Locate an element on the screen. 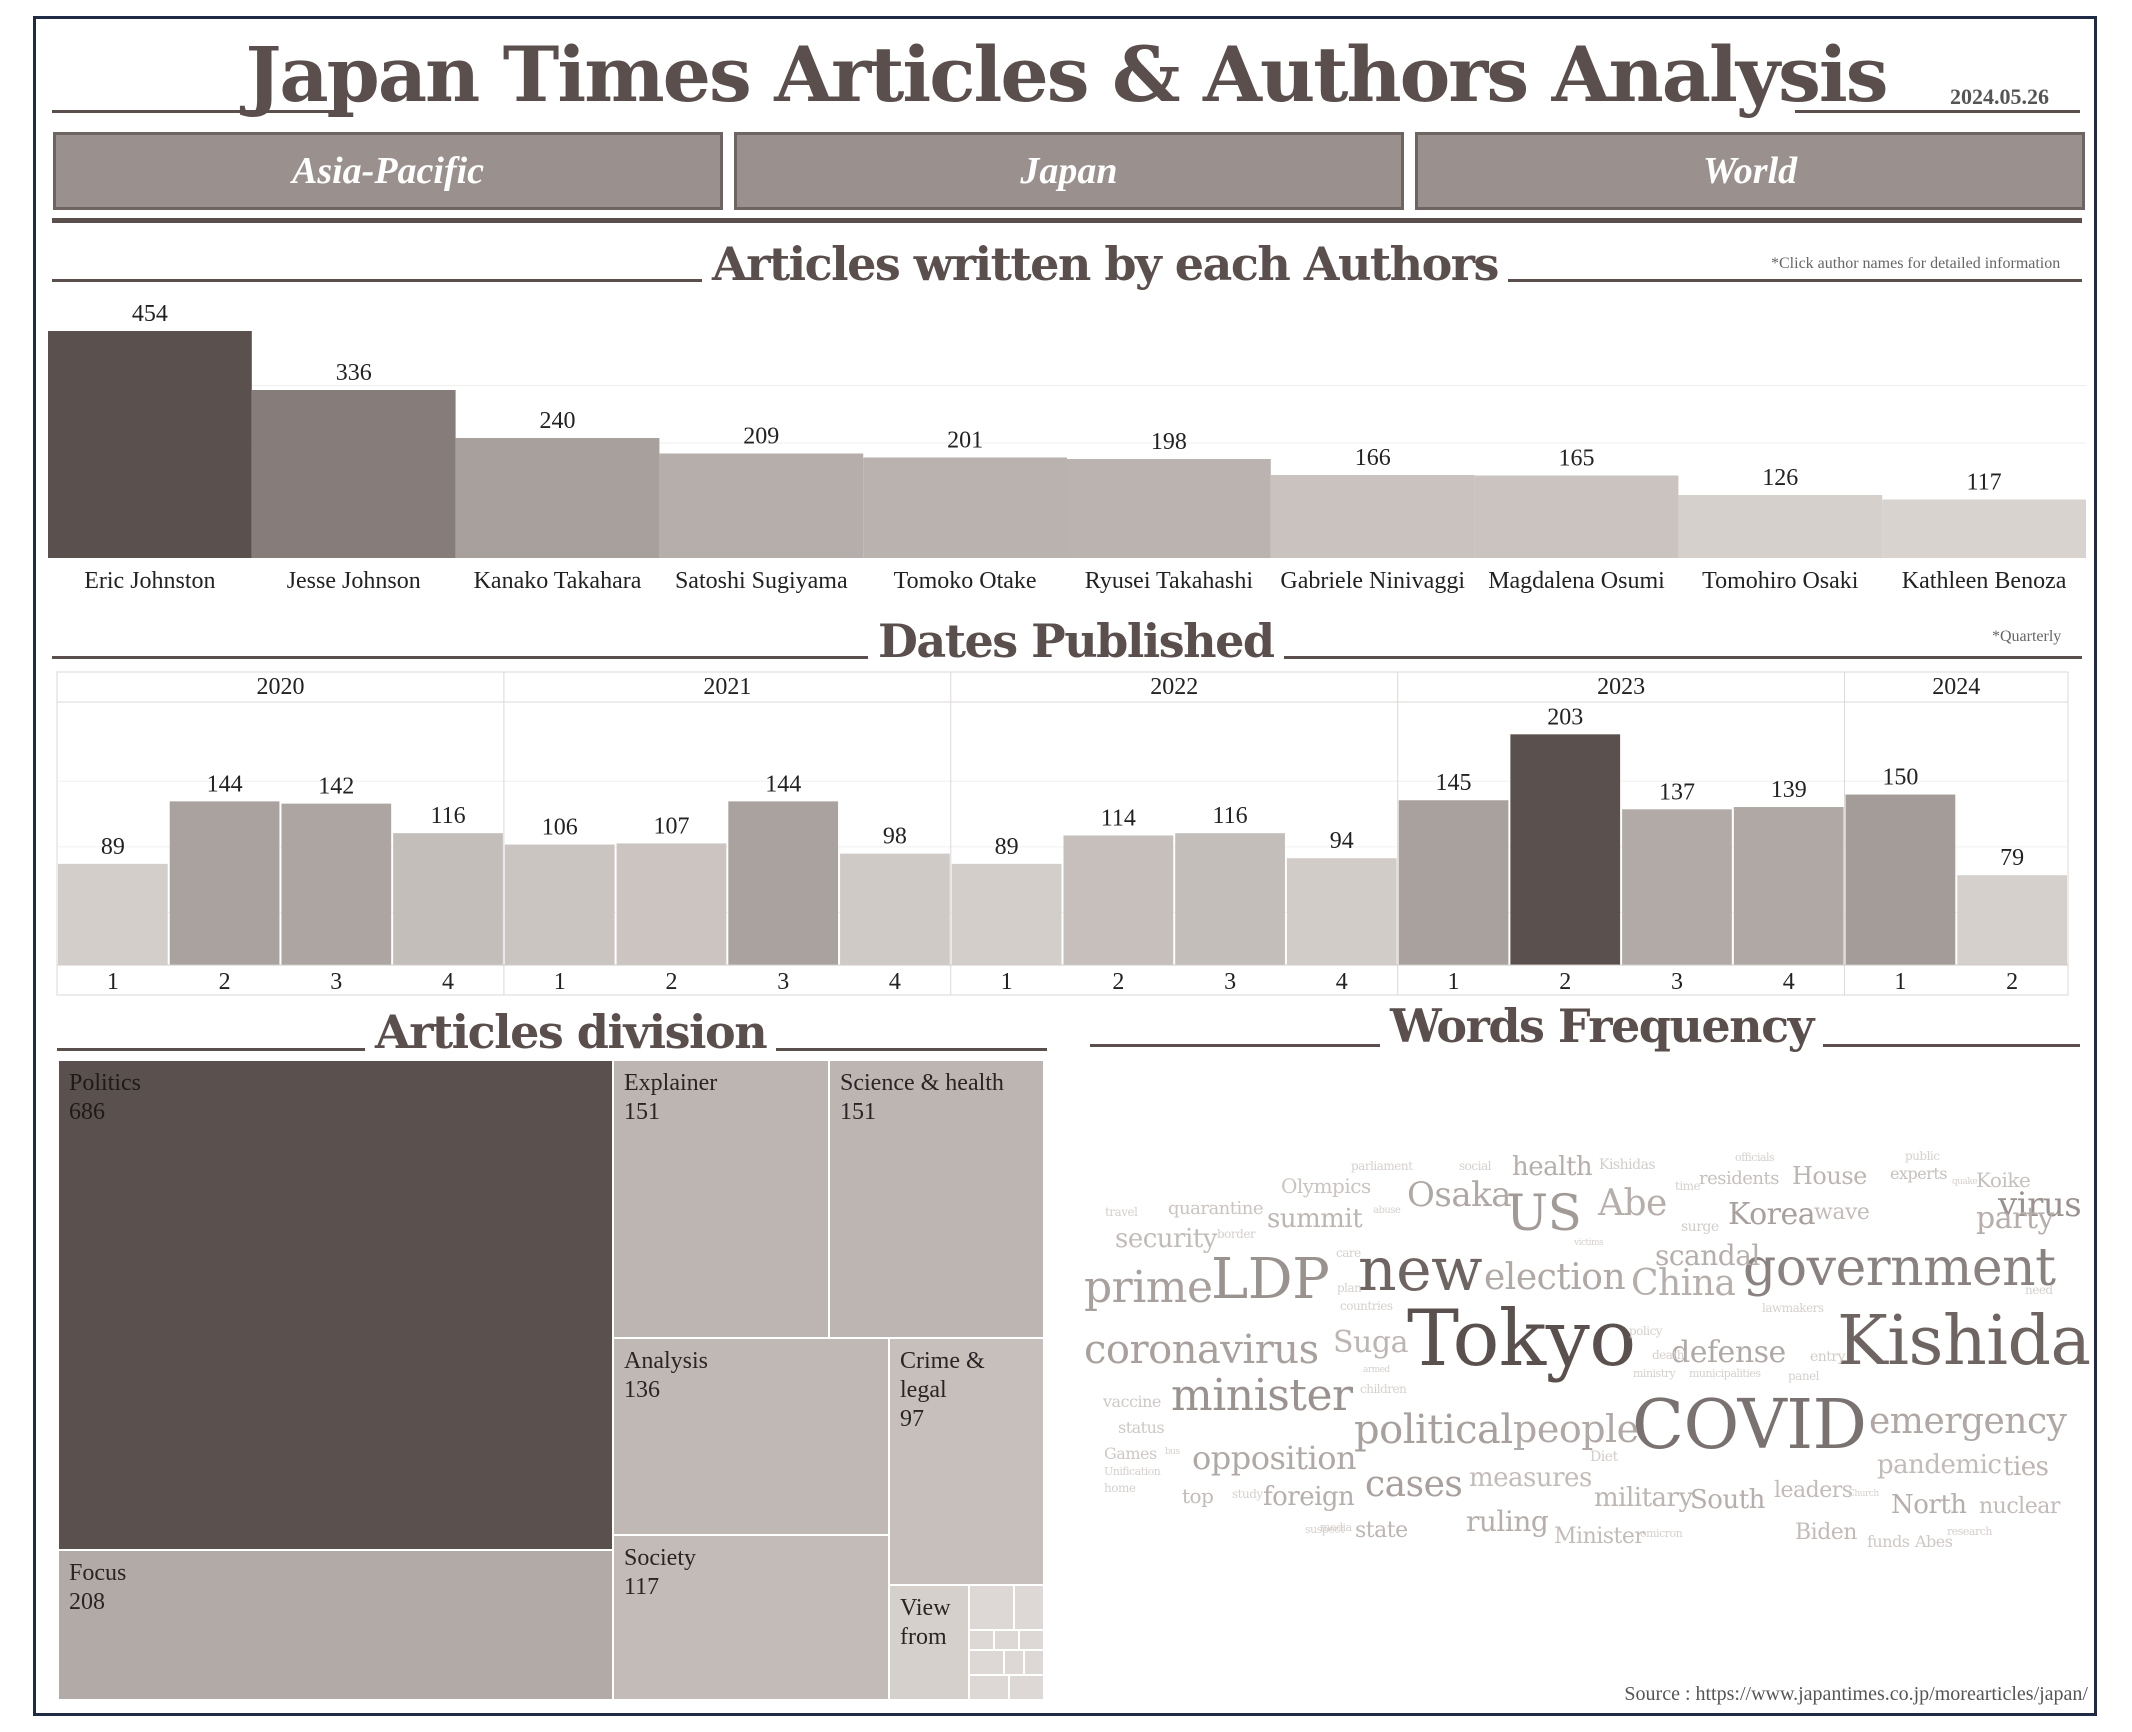  author-value-label: 336 is located at coordinates (354, 373).